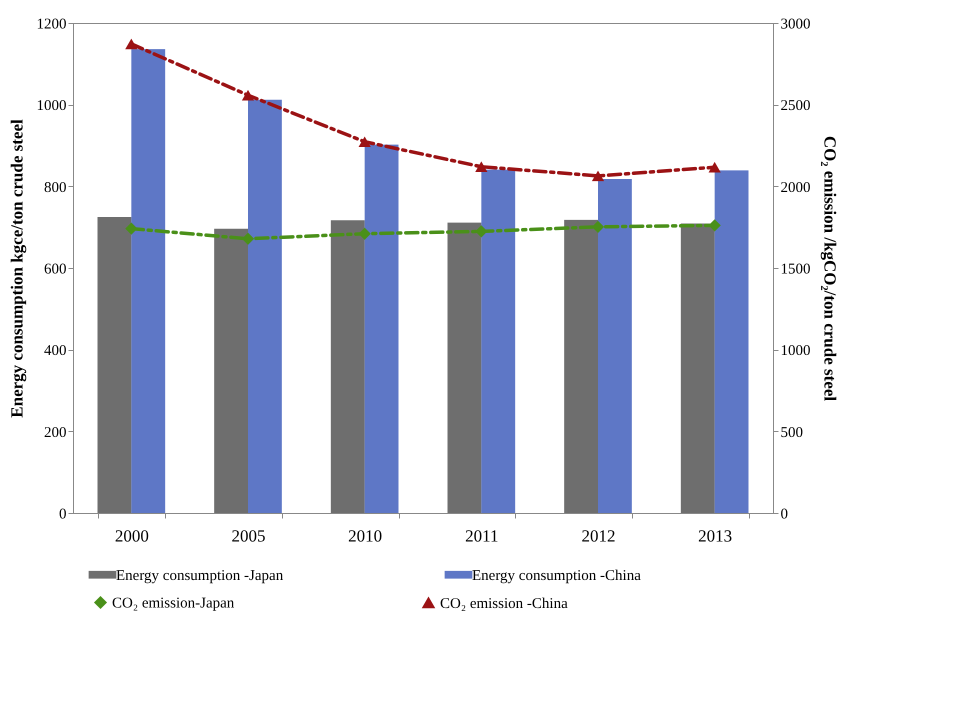  I want to click on y2-tick-label: 2000, so click(795, 188).